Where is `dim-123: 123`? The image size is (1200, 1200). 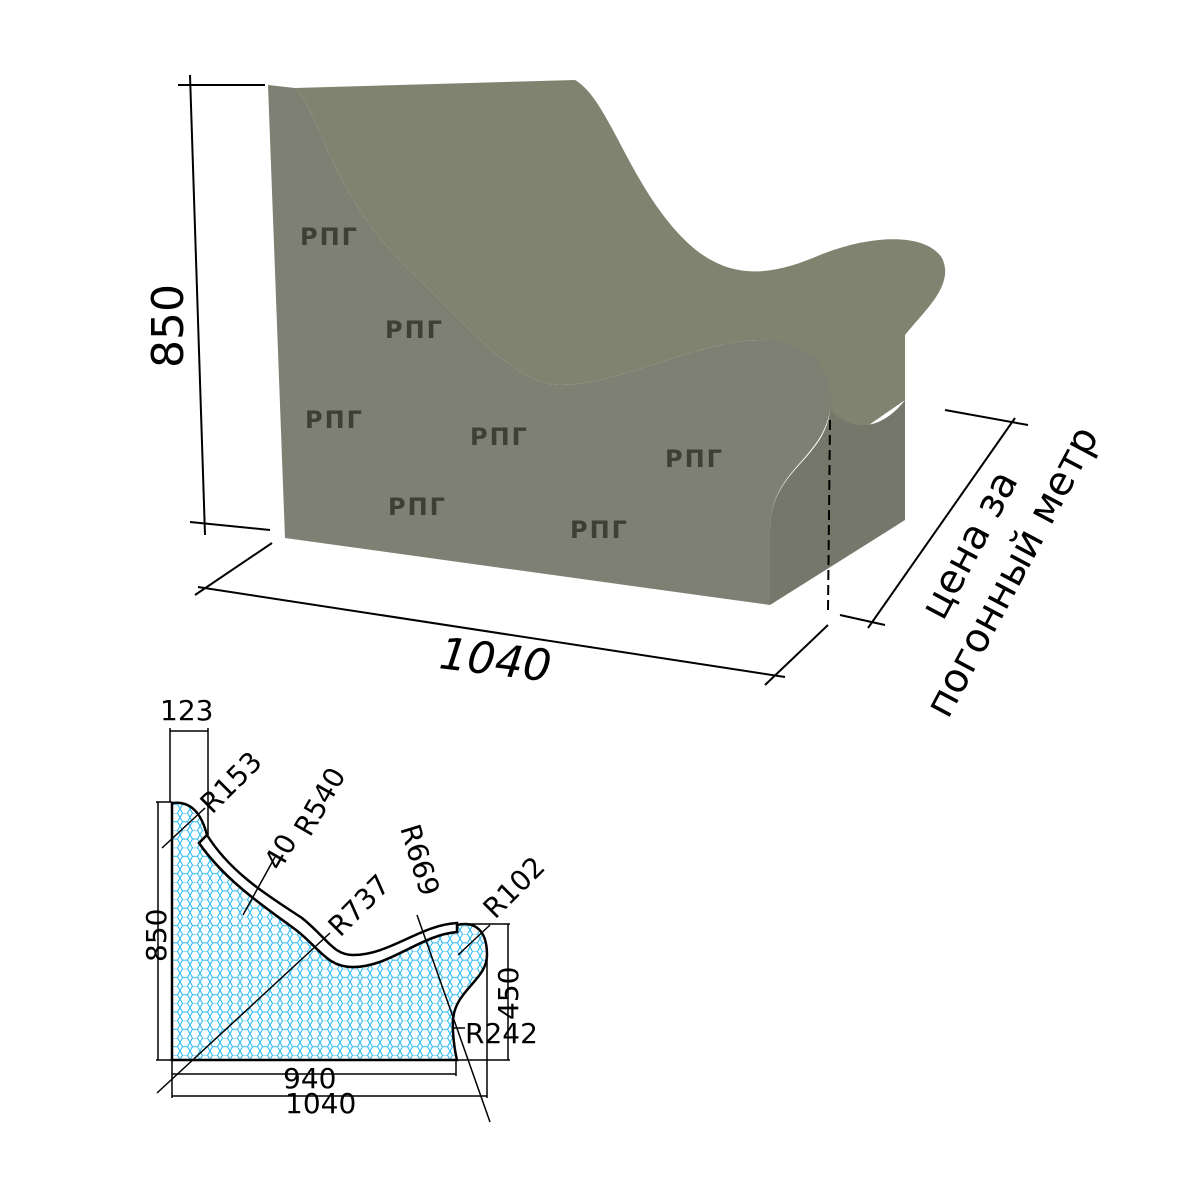
dim-123: 123 is located at coordinates (186, 710).